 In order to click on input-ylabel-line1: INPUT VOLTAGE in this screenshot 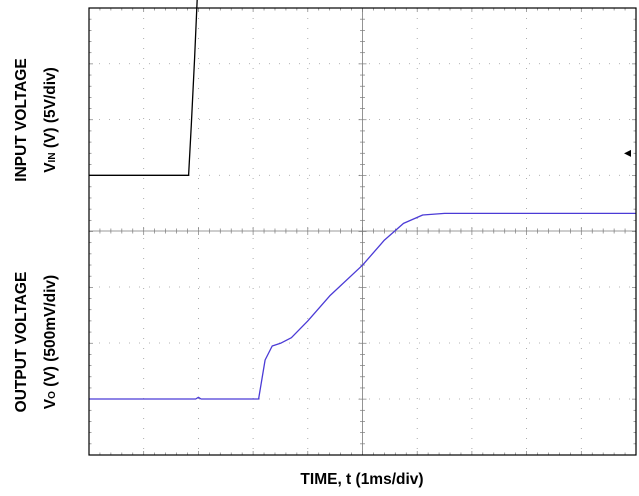, I will do `click(21, 119)`.